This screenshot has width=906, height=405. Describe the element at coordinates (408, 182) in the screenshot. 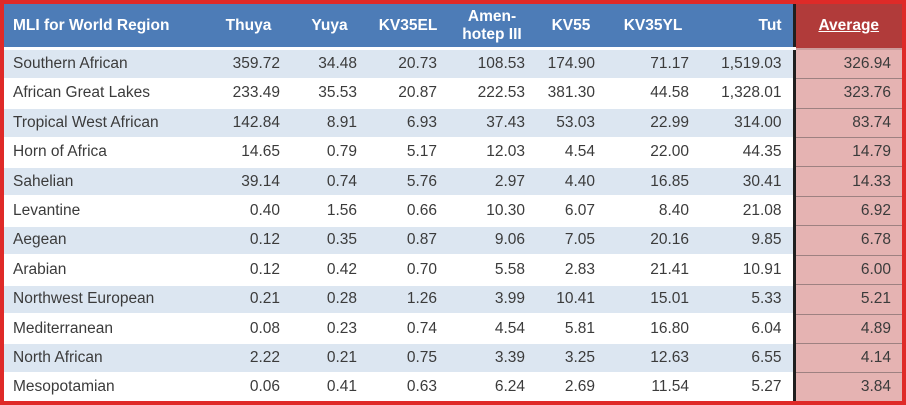

I see `value-cell: 5.76` at that location.